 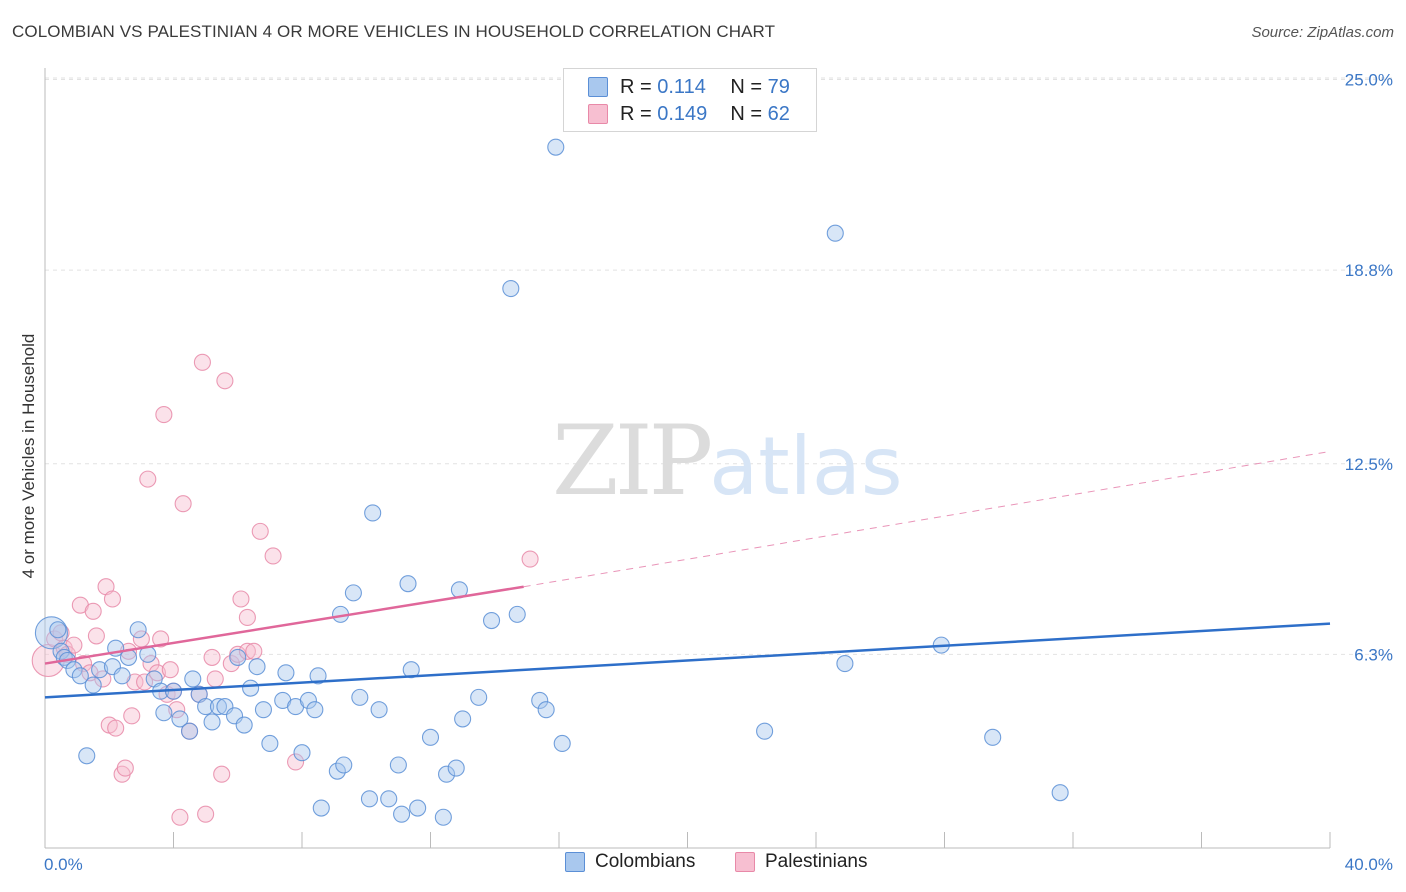 What do you see at coordinates (1369, 80) in the screenshot?
I see `y-tick-label: 25.0%` at bounding box center [1369, 80].